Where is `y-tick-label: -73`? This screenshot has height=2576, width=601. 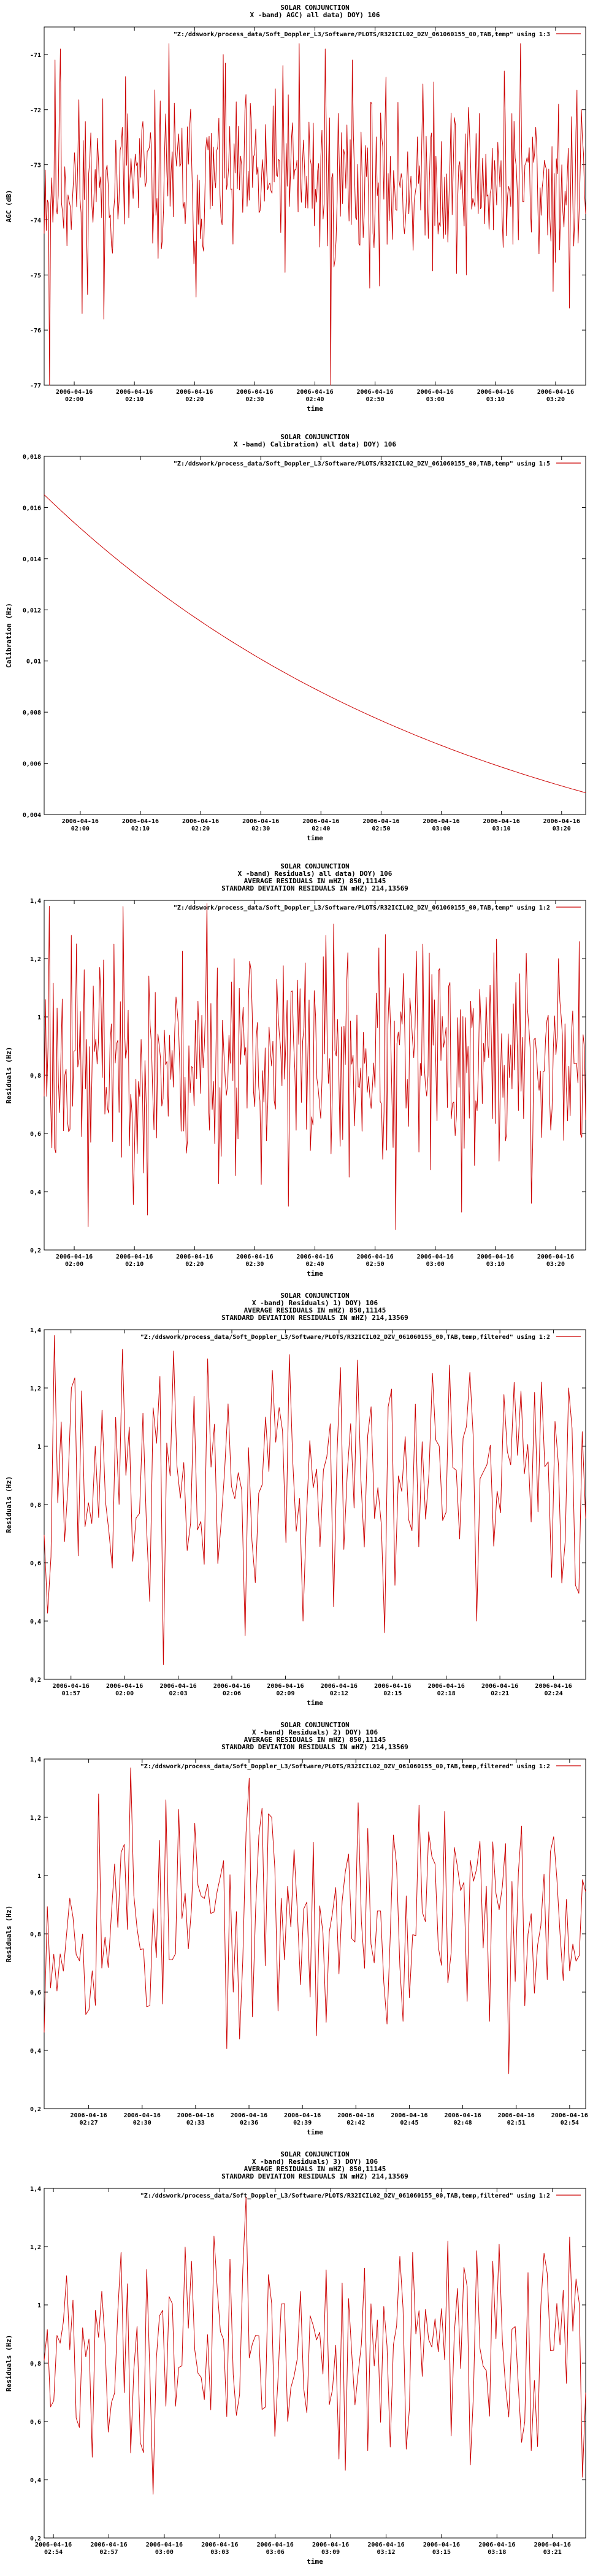
y-tick-label: -73 is located at coordinates (36, 166).